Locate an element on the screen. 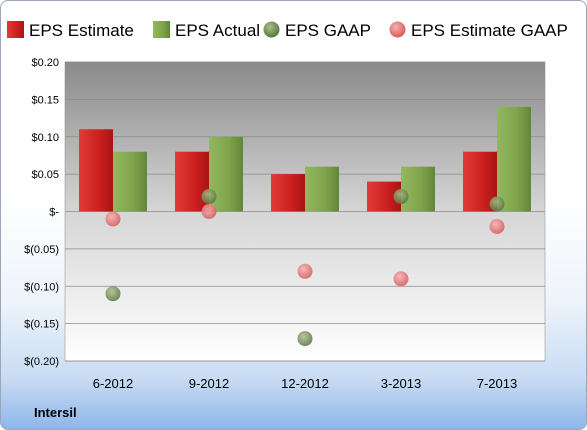 This screenshot has width=587, height=430. y-tick-label: $(0.10) is located at coordinates (41, 287).